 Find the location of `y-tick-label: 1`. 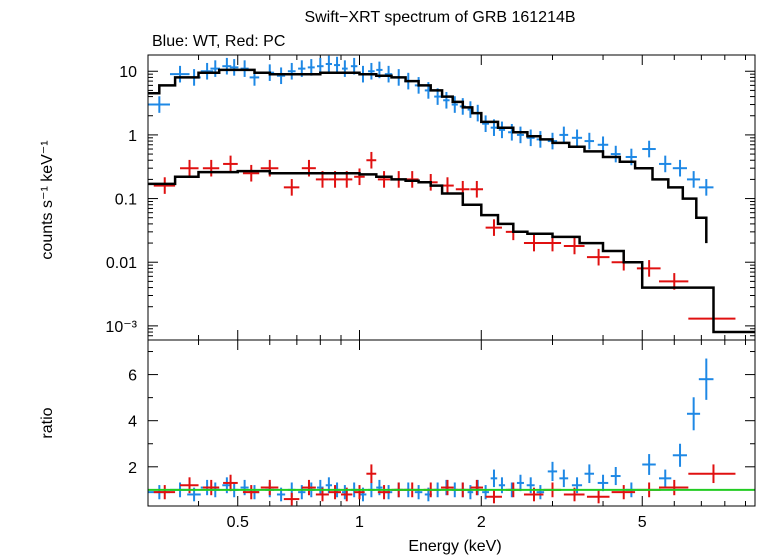

y-tick-label: 1 is located at coordinates (132, 136).